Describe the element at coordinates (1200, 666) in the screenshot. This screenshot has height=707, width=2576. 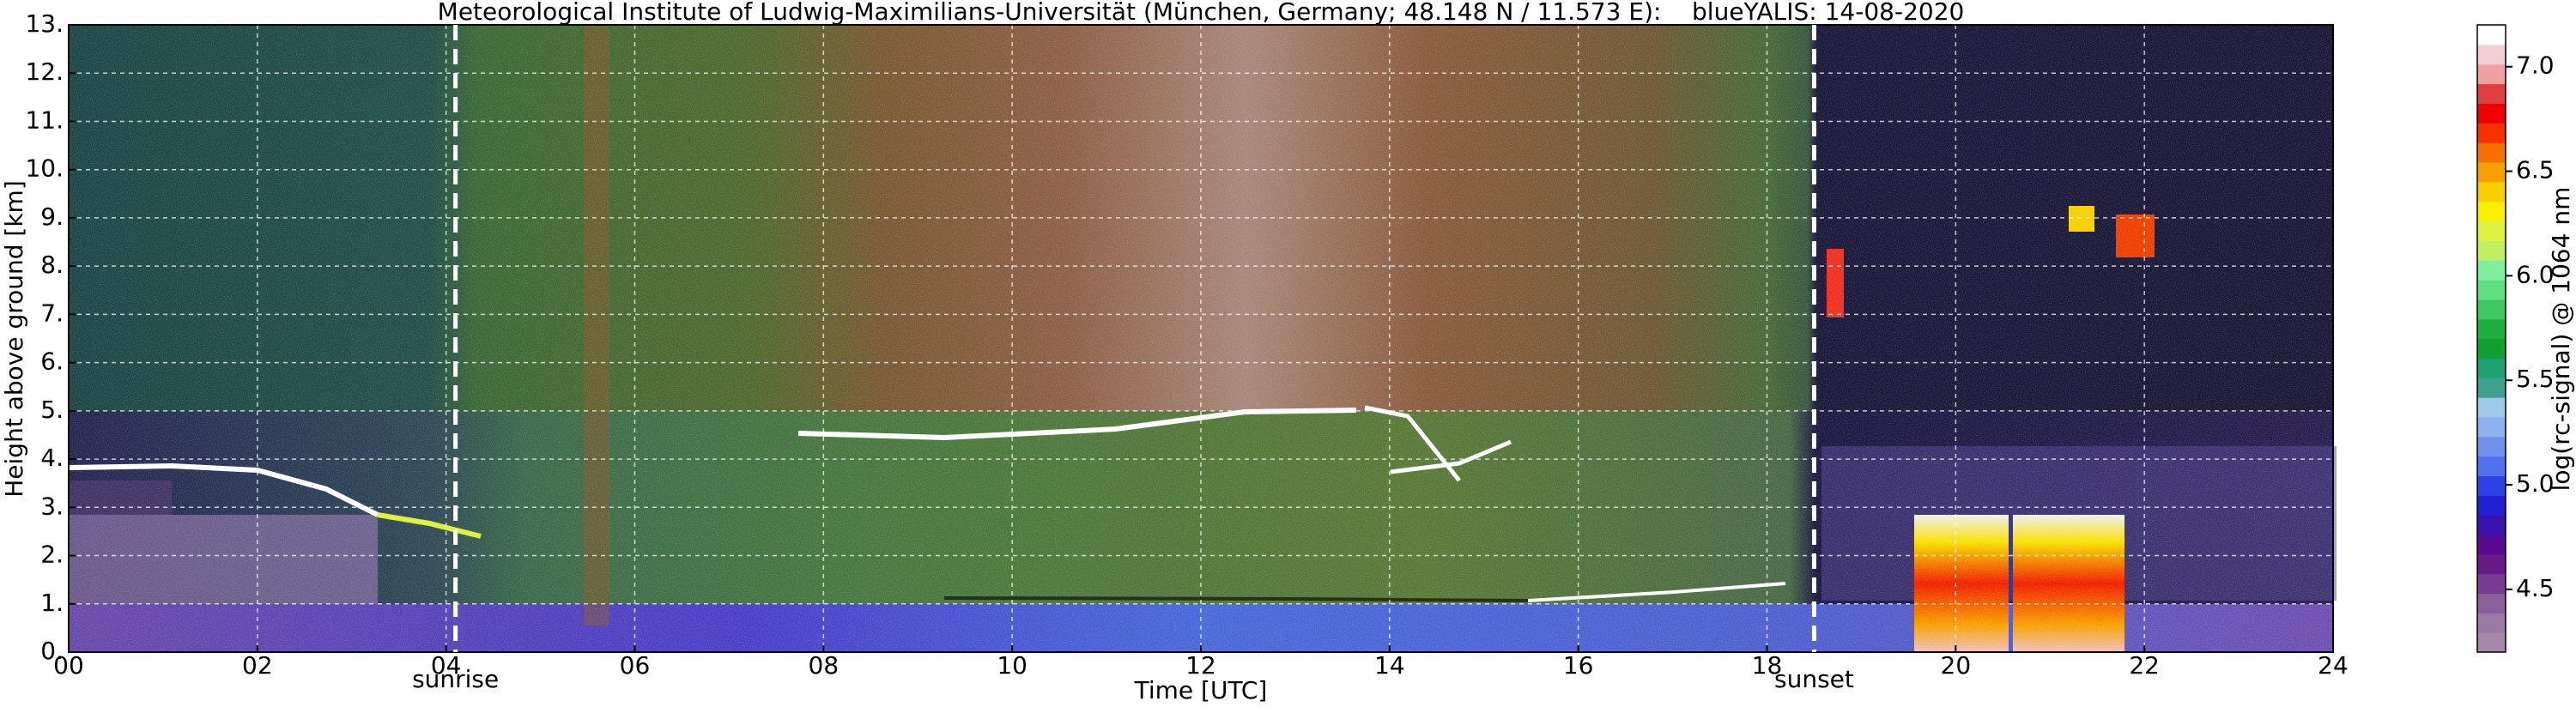
I see `x-tick-label: 12` at that location.